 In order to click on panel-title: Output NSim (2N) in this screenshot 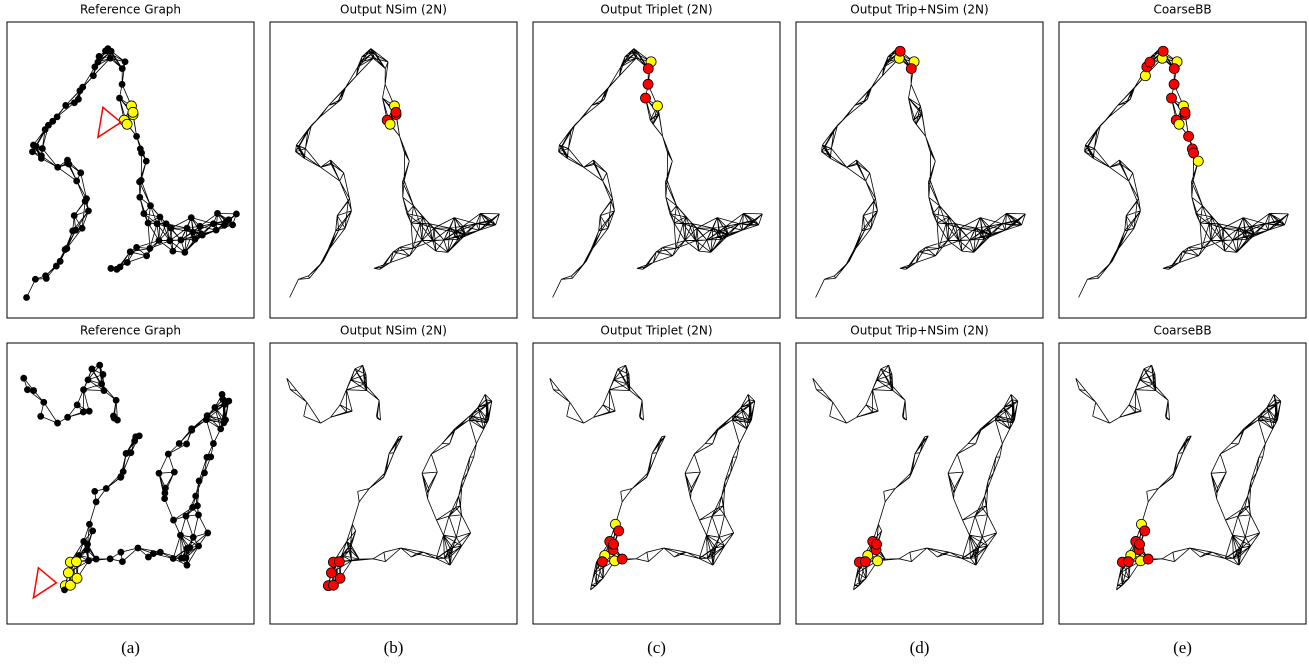, I will do `click(393, 10)`.